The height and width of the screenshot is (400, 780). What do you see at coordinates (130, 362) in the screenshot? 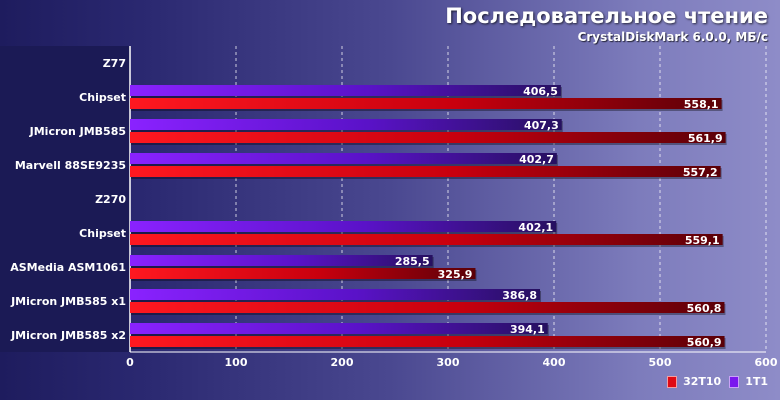
I see `x-tick-label: 0` at bounding box center [130, 362].